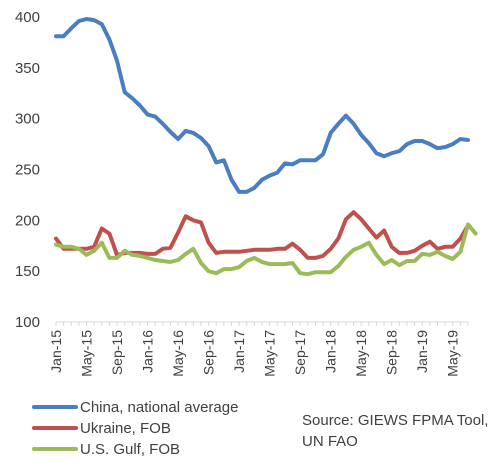 The height and width of the screenshot is (464, 494). What do you see at coordinates (361, 353) in the screenshot?
I see `x-tick-label: May-18` at bounding box center [361, 353].